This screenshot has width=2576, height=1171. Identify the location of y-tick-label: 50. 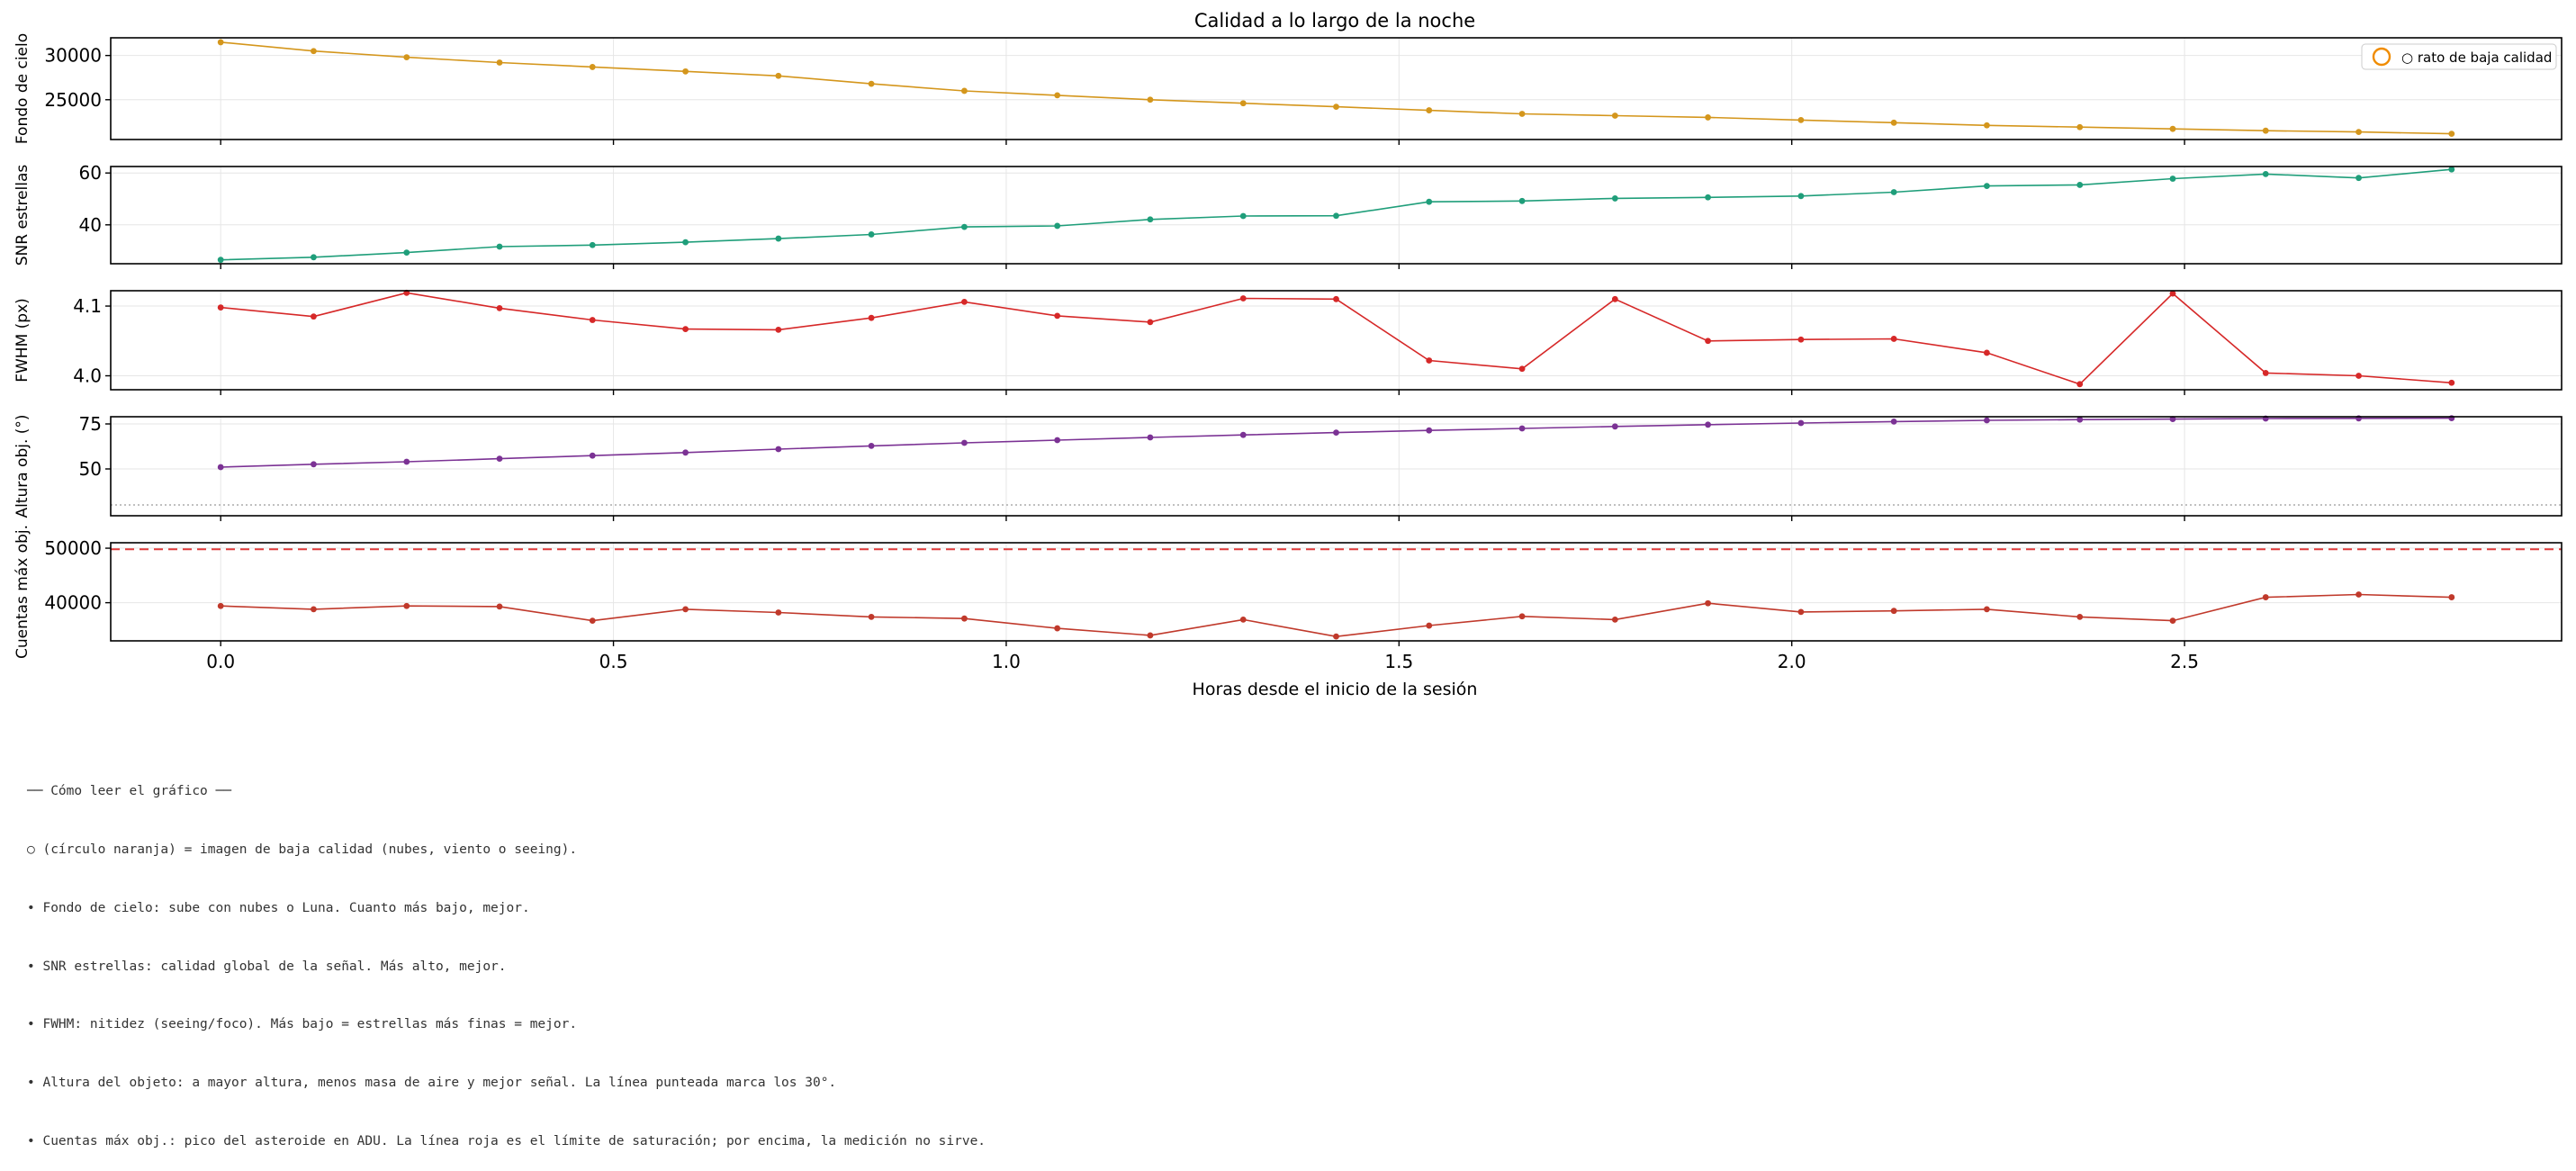
(90, 469).